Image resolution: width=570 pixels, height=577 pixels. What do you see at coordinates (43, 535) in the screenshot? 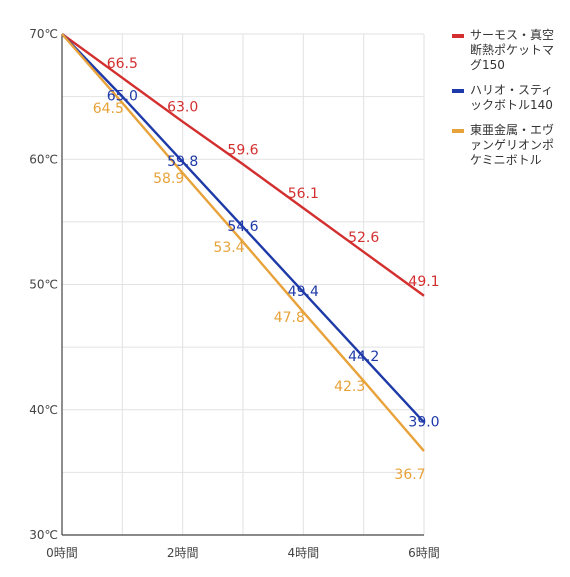
I see `y-tick-label: 30℃` at bounding box center [43, 535].